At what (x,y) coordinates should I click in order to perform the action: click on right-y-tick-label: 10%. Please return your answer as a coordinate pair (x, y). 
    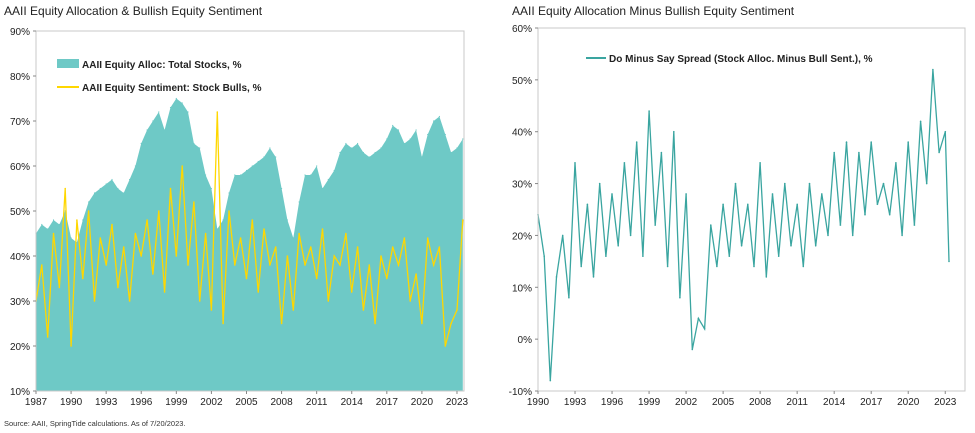
    Looking at the image, I should click on (522, 288).